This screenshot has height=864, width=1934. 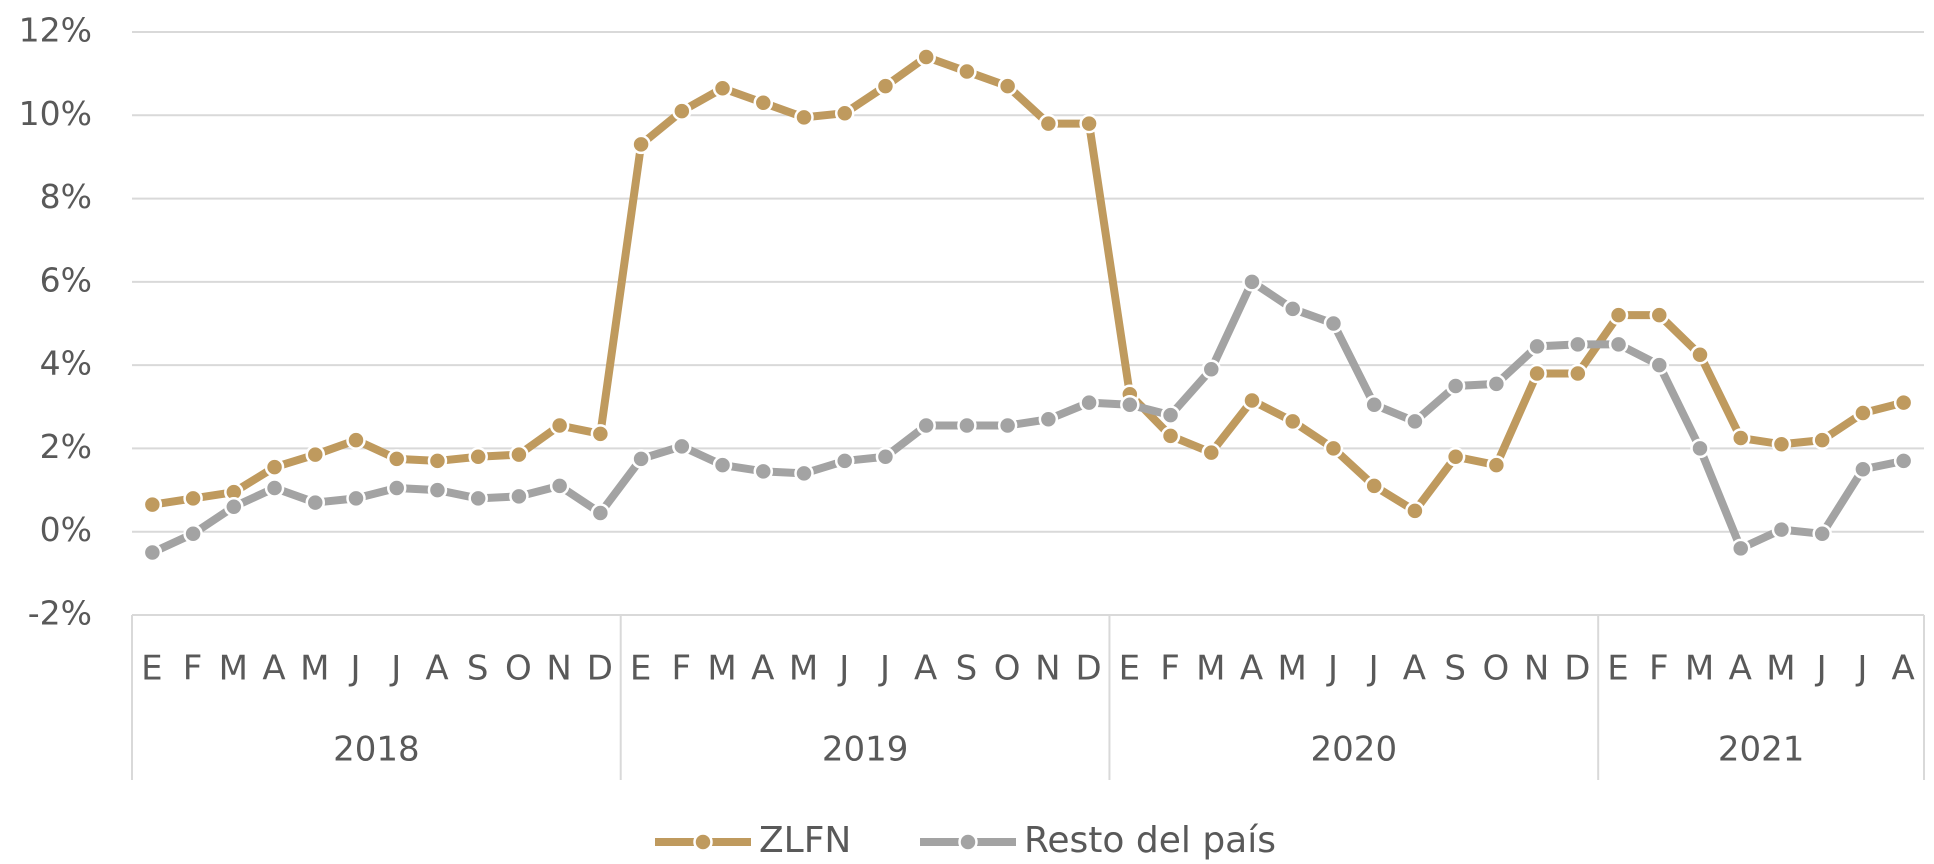 What do you see at coordinates (66, 279) in the screenshot?
I see `y-tick-label: 6%` at bounding box center [66, 279].